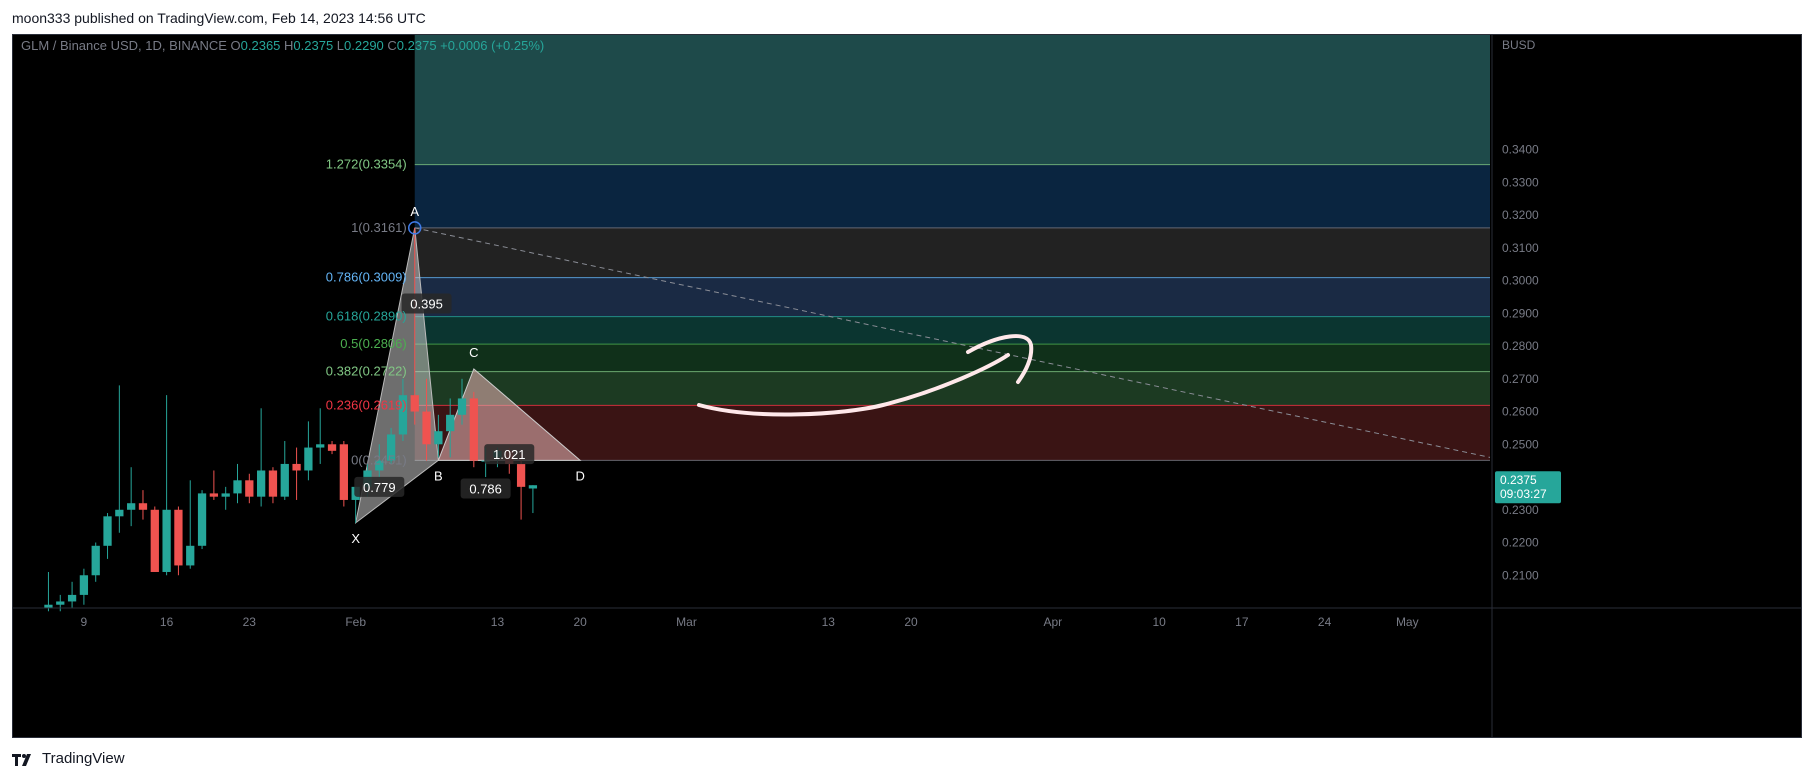 The image size is (1813, 783). Describe the element at coordinates (865, 375) in the screenshot. I see `hand-drawn-arrow` at that location.